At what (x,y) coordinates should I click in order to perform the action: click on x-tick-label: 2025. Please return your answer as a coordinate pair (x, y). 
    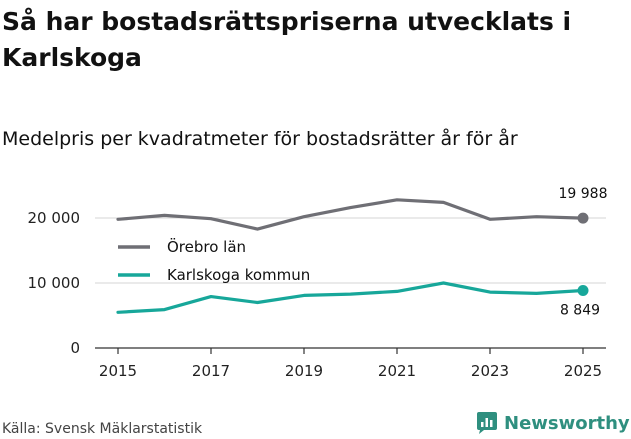
    Looking at the image, I should click on (583, 371).